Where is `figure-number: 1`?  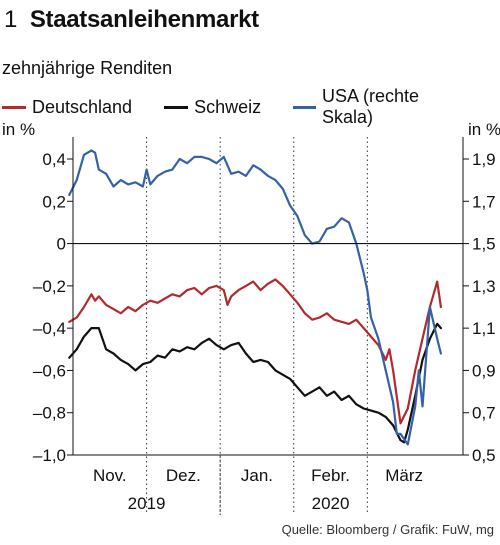
figure-number: 1 is located at coordinates (11, 19).